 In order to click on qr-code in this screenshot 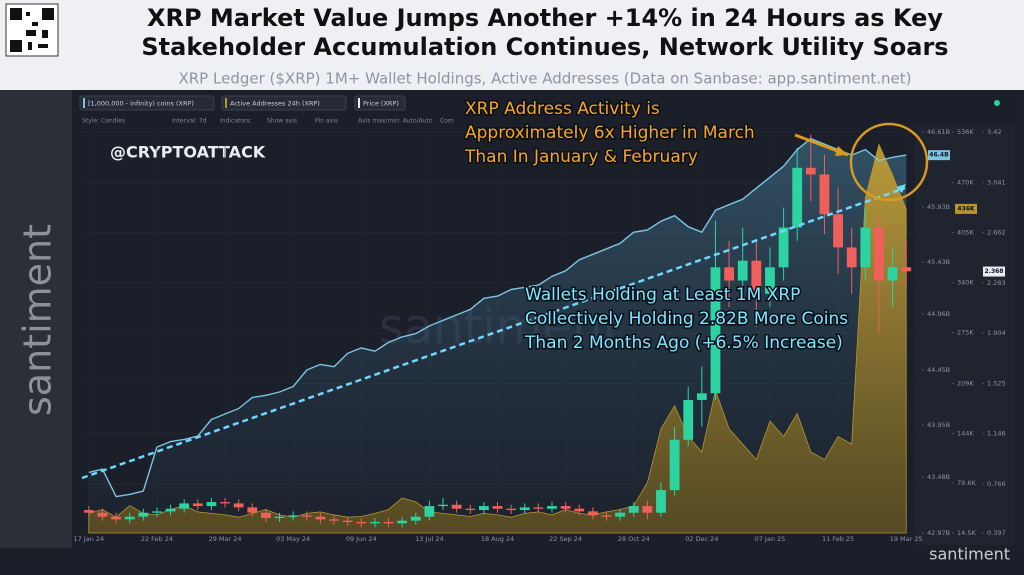, I will do `click(32, 30)`.